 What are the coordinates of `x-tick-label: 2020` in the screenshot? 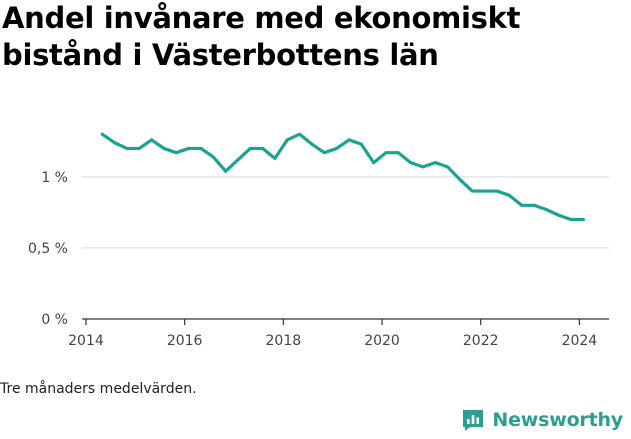 It's located at (382, 341).